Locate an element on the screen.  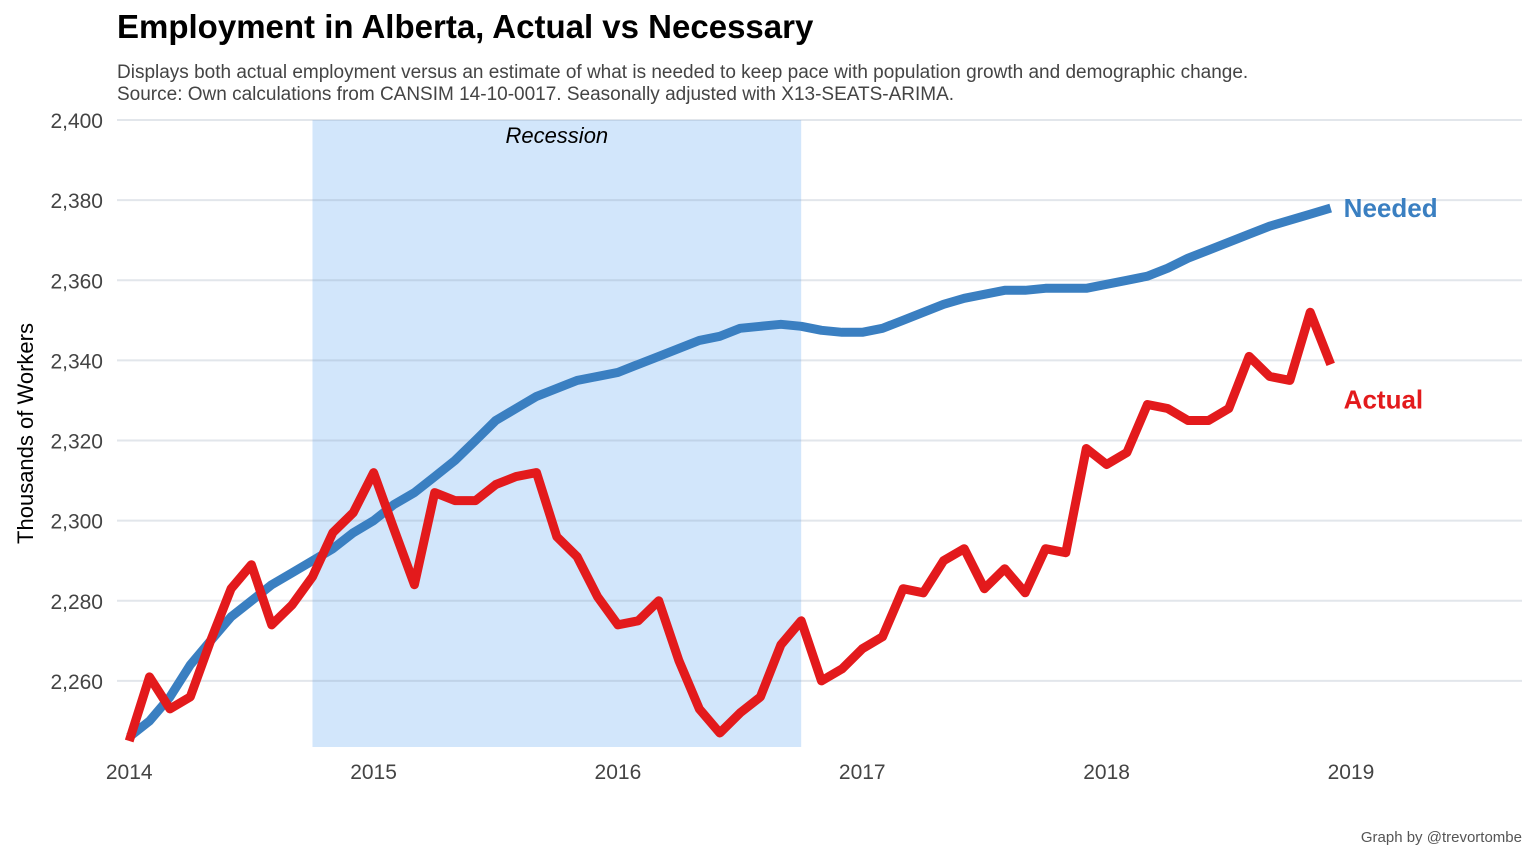
recession-label: Recession is located at coordinates (556, 135).